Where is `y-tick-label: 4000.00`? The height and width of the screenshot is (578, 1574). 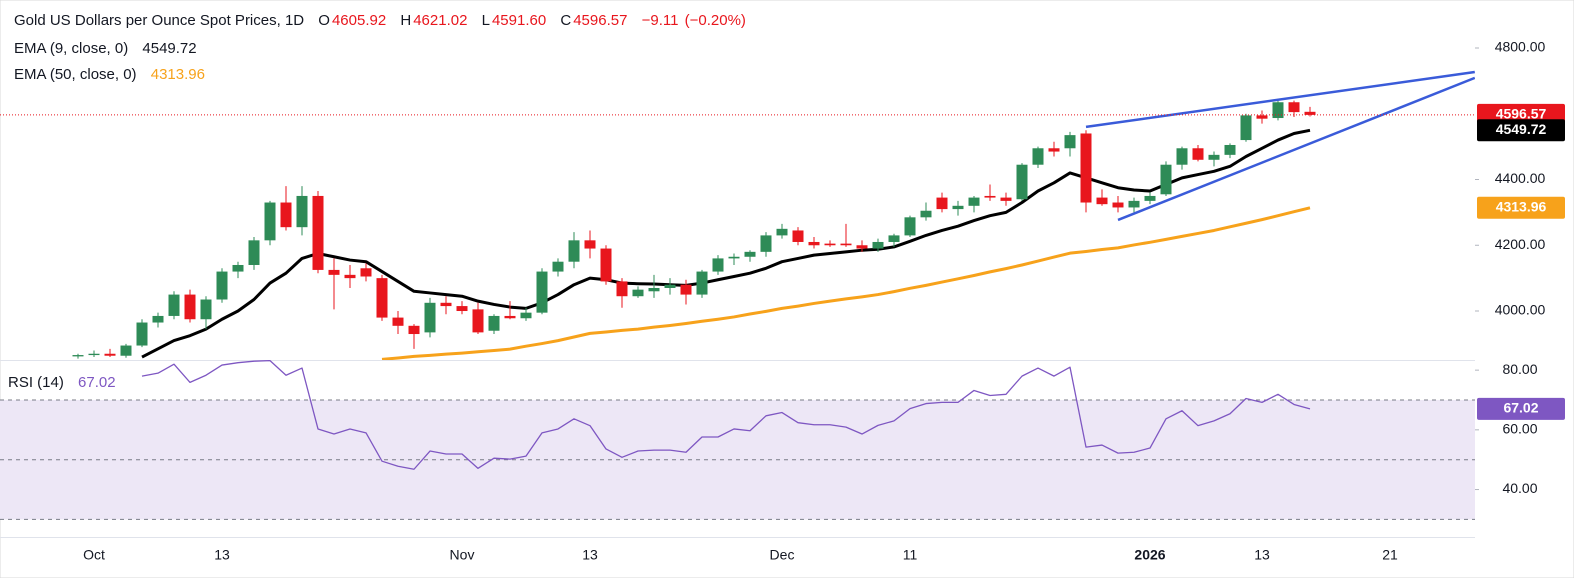
y-tick-label: 4000.00 is located at coordinates (1520, 310).